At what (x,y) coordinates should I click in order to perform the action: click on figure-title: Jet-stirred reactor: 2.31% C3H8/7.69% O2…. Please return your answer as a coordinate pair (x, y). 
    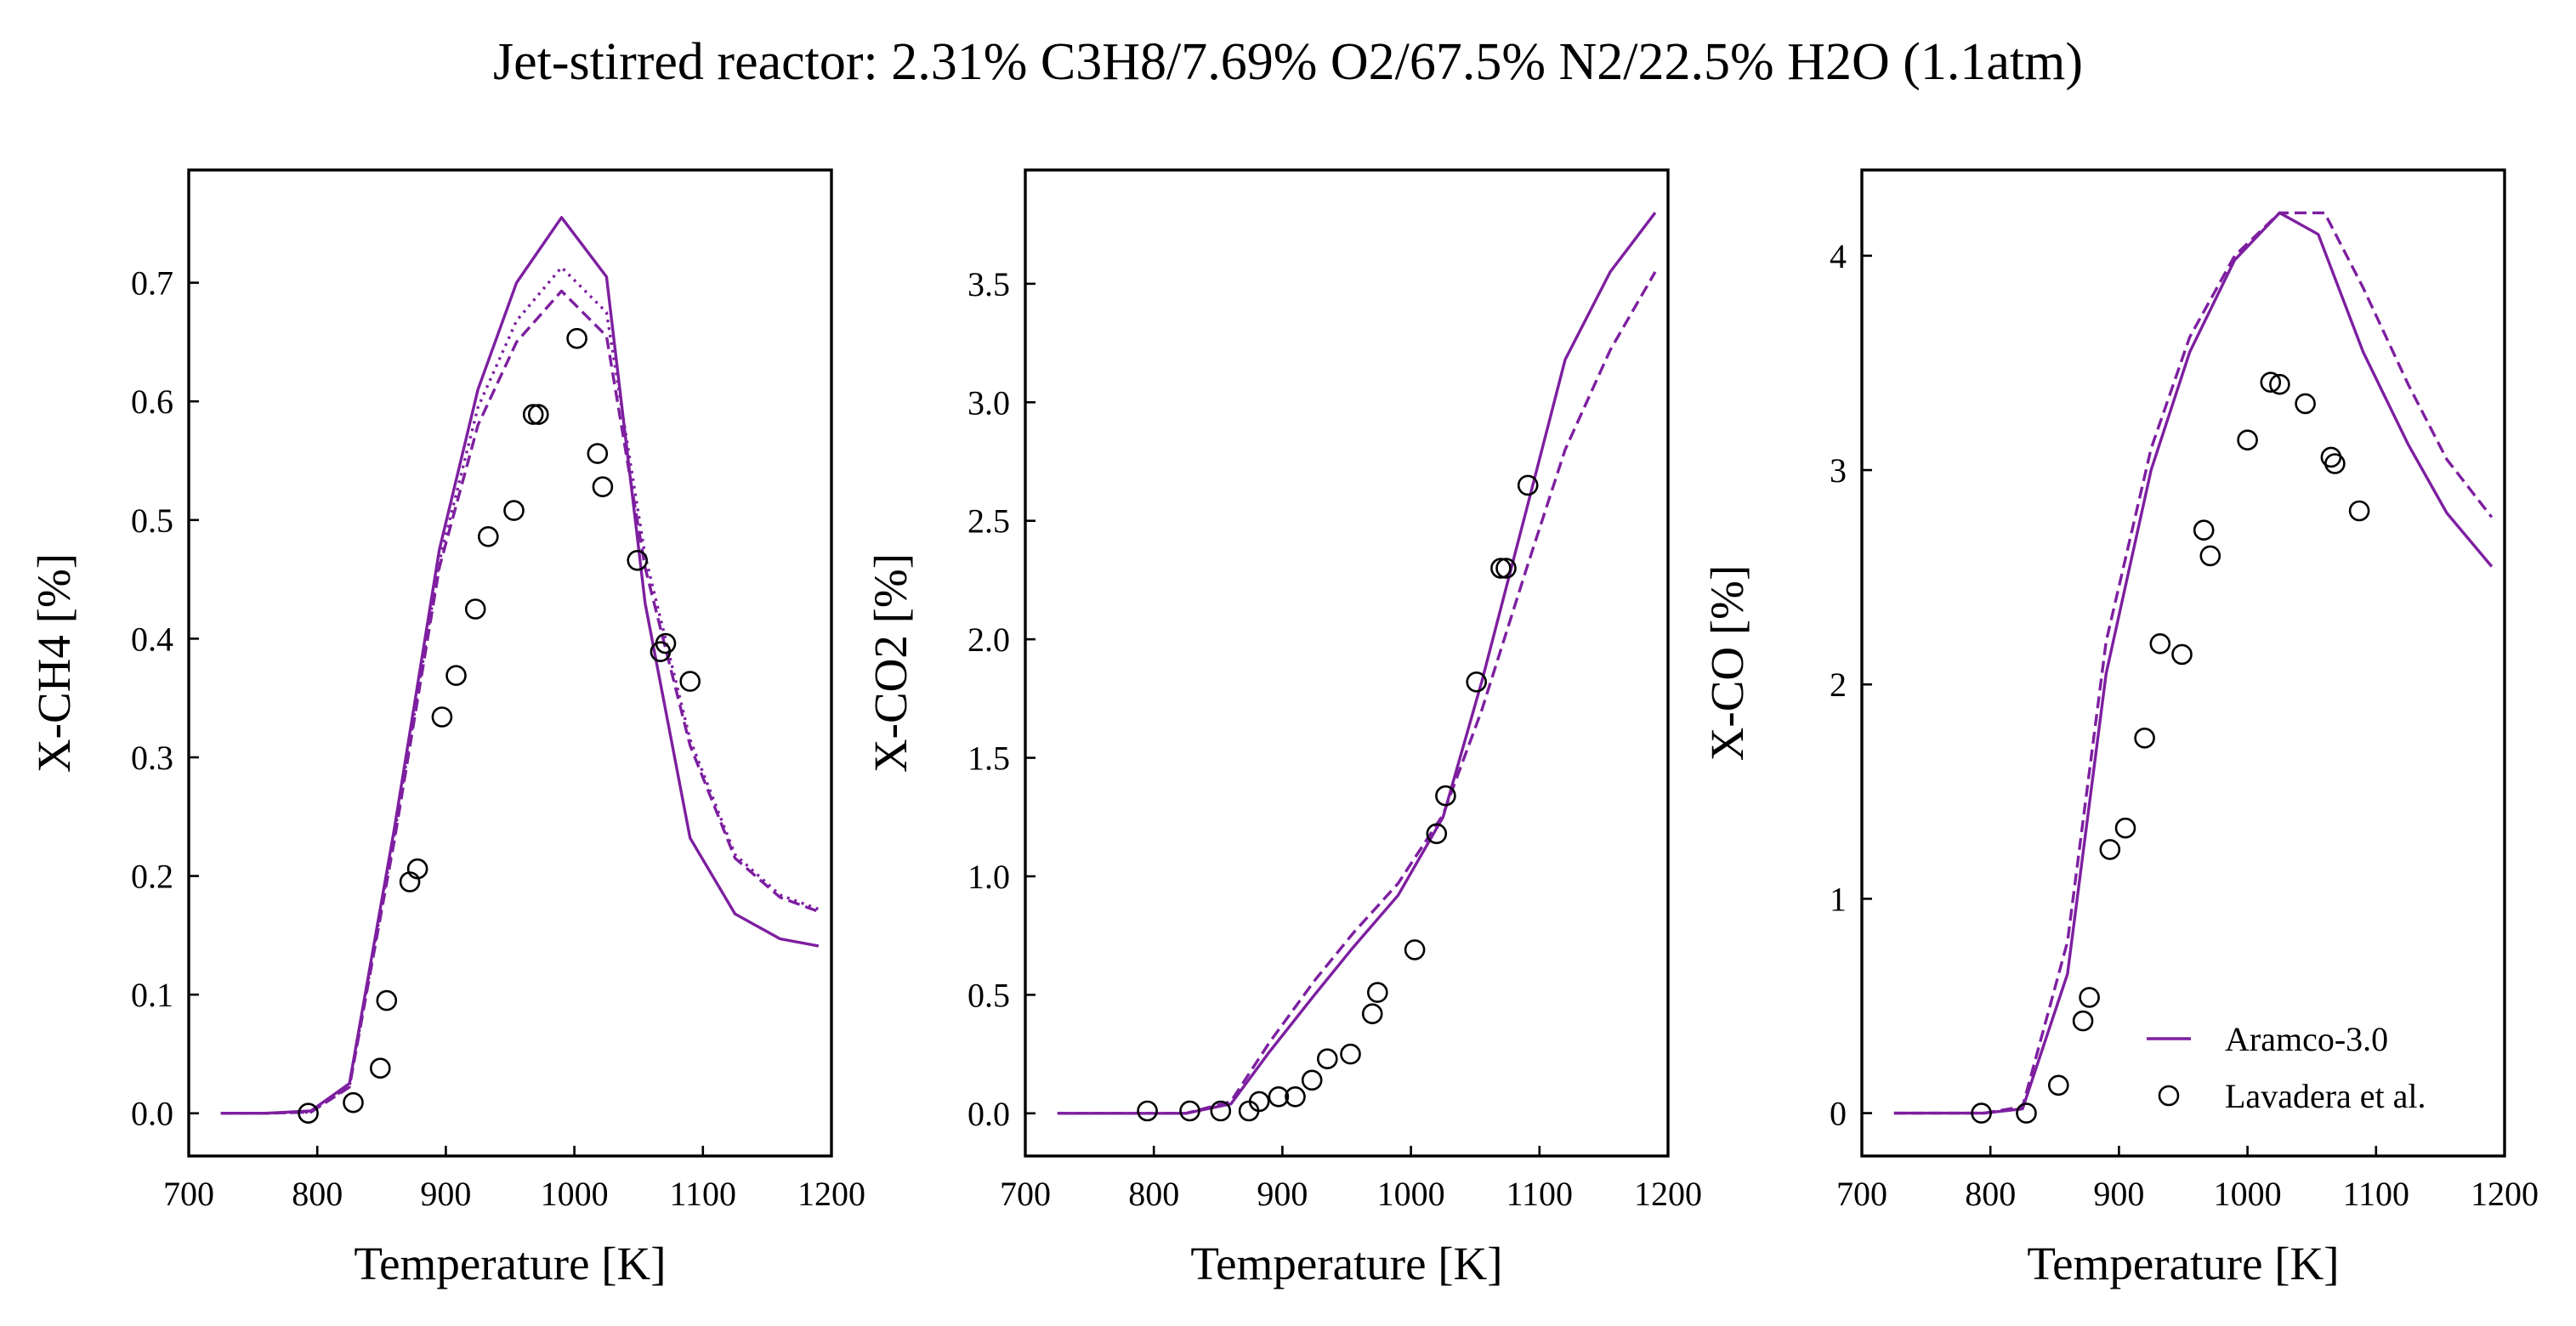
    Looking at the image, I should click on (1288, 62).